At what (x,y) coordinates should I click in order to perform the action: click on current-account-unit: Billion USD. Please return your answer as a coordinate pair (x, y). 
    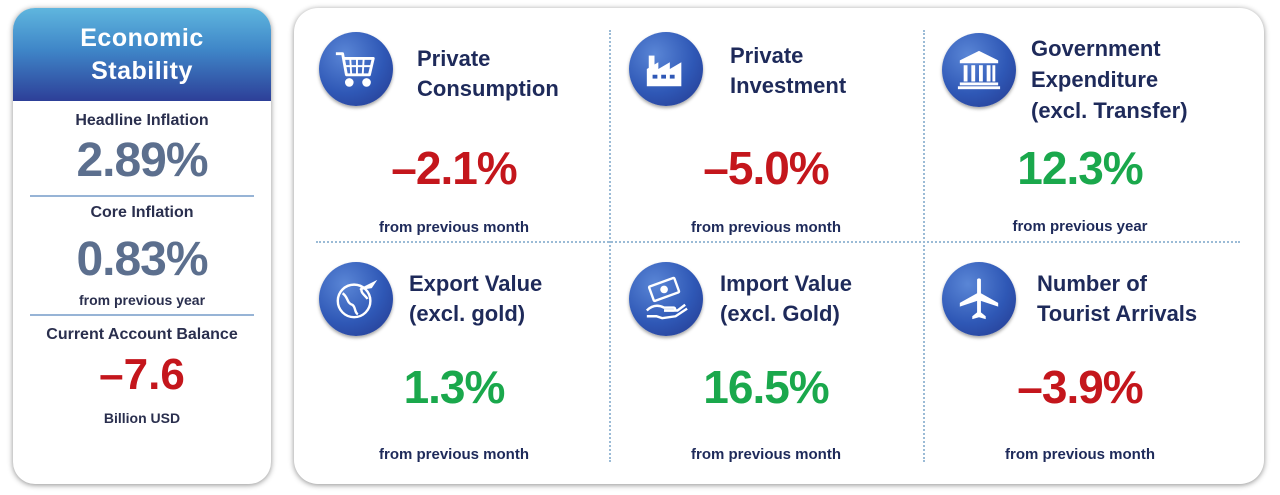
    Looking at the image, I should click on (142, 418).